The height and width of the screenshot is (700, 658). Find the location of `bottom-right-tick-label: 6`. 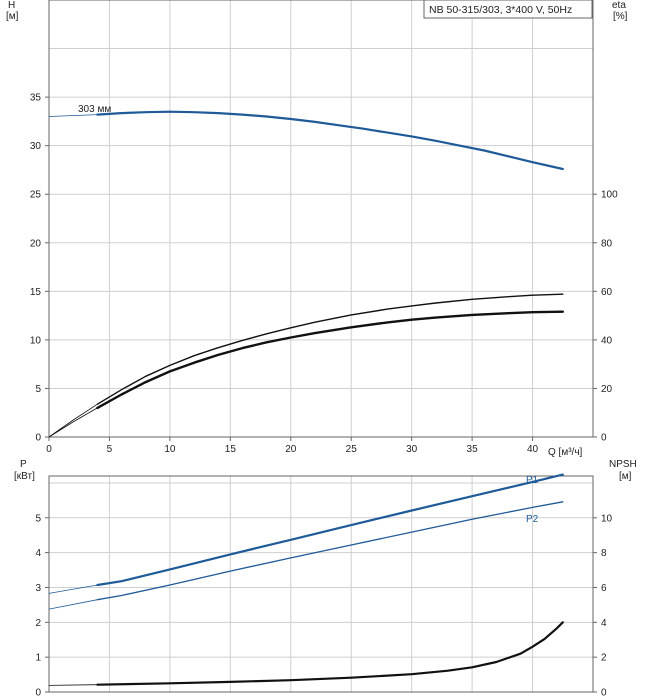

bottom-right-tick-label: 6 is located at coordinates (604, 588).